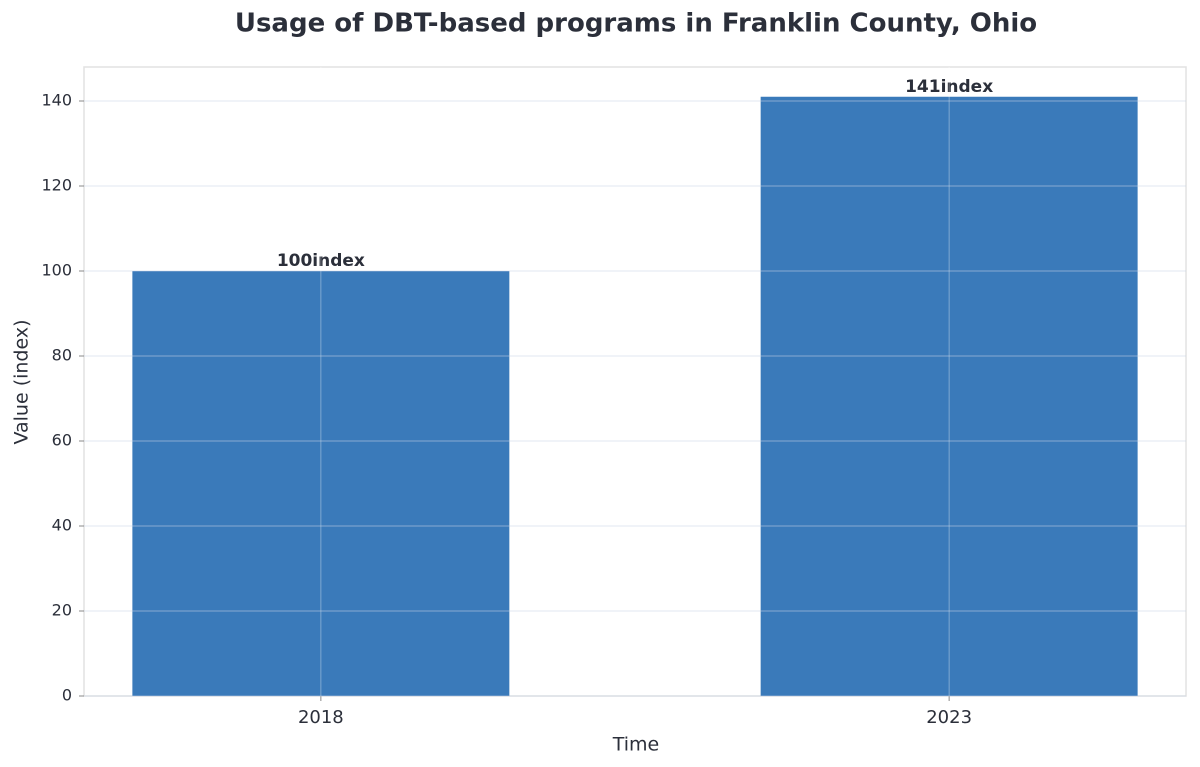  What do you see at coordinates (949, 87) in the screenshot?
I see `value-label: 141index` at bounding box center [949, 87].